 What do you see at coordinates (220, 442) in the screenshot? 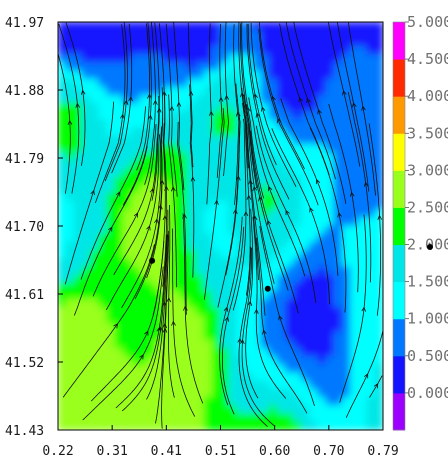
I see `x-axis: 0.22 0.31 0.41 0.51 0.60 0.70 0.79` at bounding box center [220, 442].